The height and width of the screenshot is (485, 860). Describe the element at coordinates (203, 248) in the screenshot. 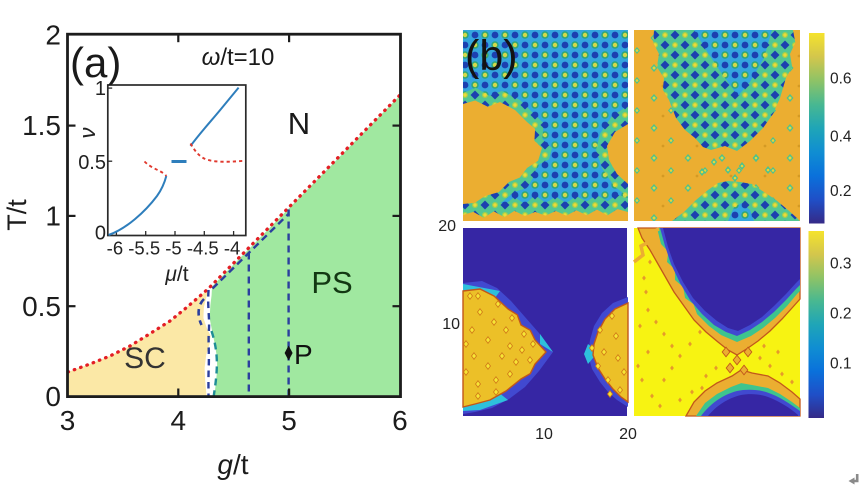

I see `svg-text: -4.5` at that location.